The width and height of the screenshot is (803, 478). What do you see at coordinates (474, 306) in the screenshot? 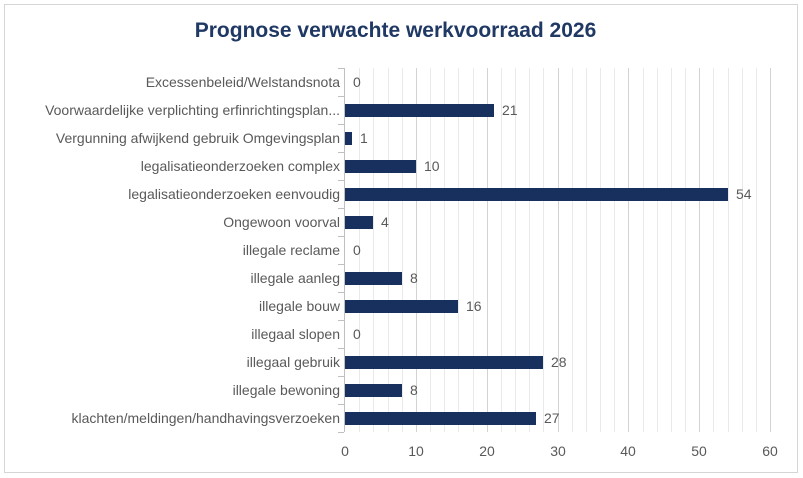
I see `bar-value-label: 16` at bounding box center [474, 306].